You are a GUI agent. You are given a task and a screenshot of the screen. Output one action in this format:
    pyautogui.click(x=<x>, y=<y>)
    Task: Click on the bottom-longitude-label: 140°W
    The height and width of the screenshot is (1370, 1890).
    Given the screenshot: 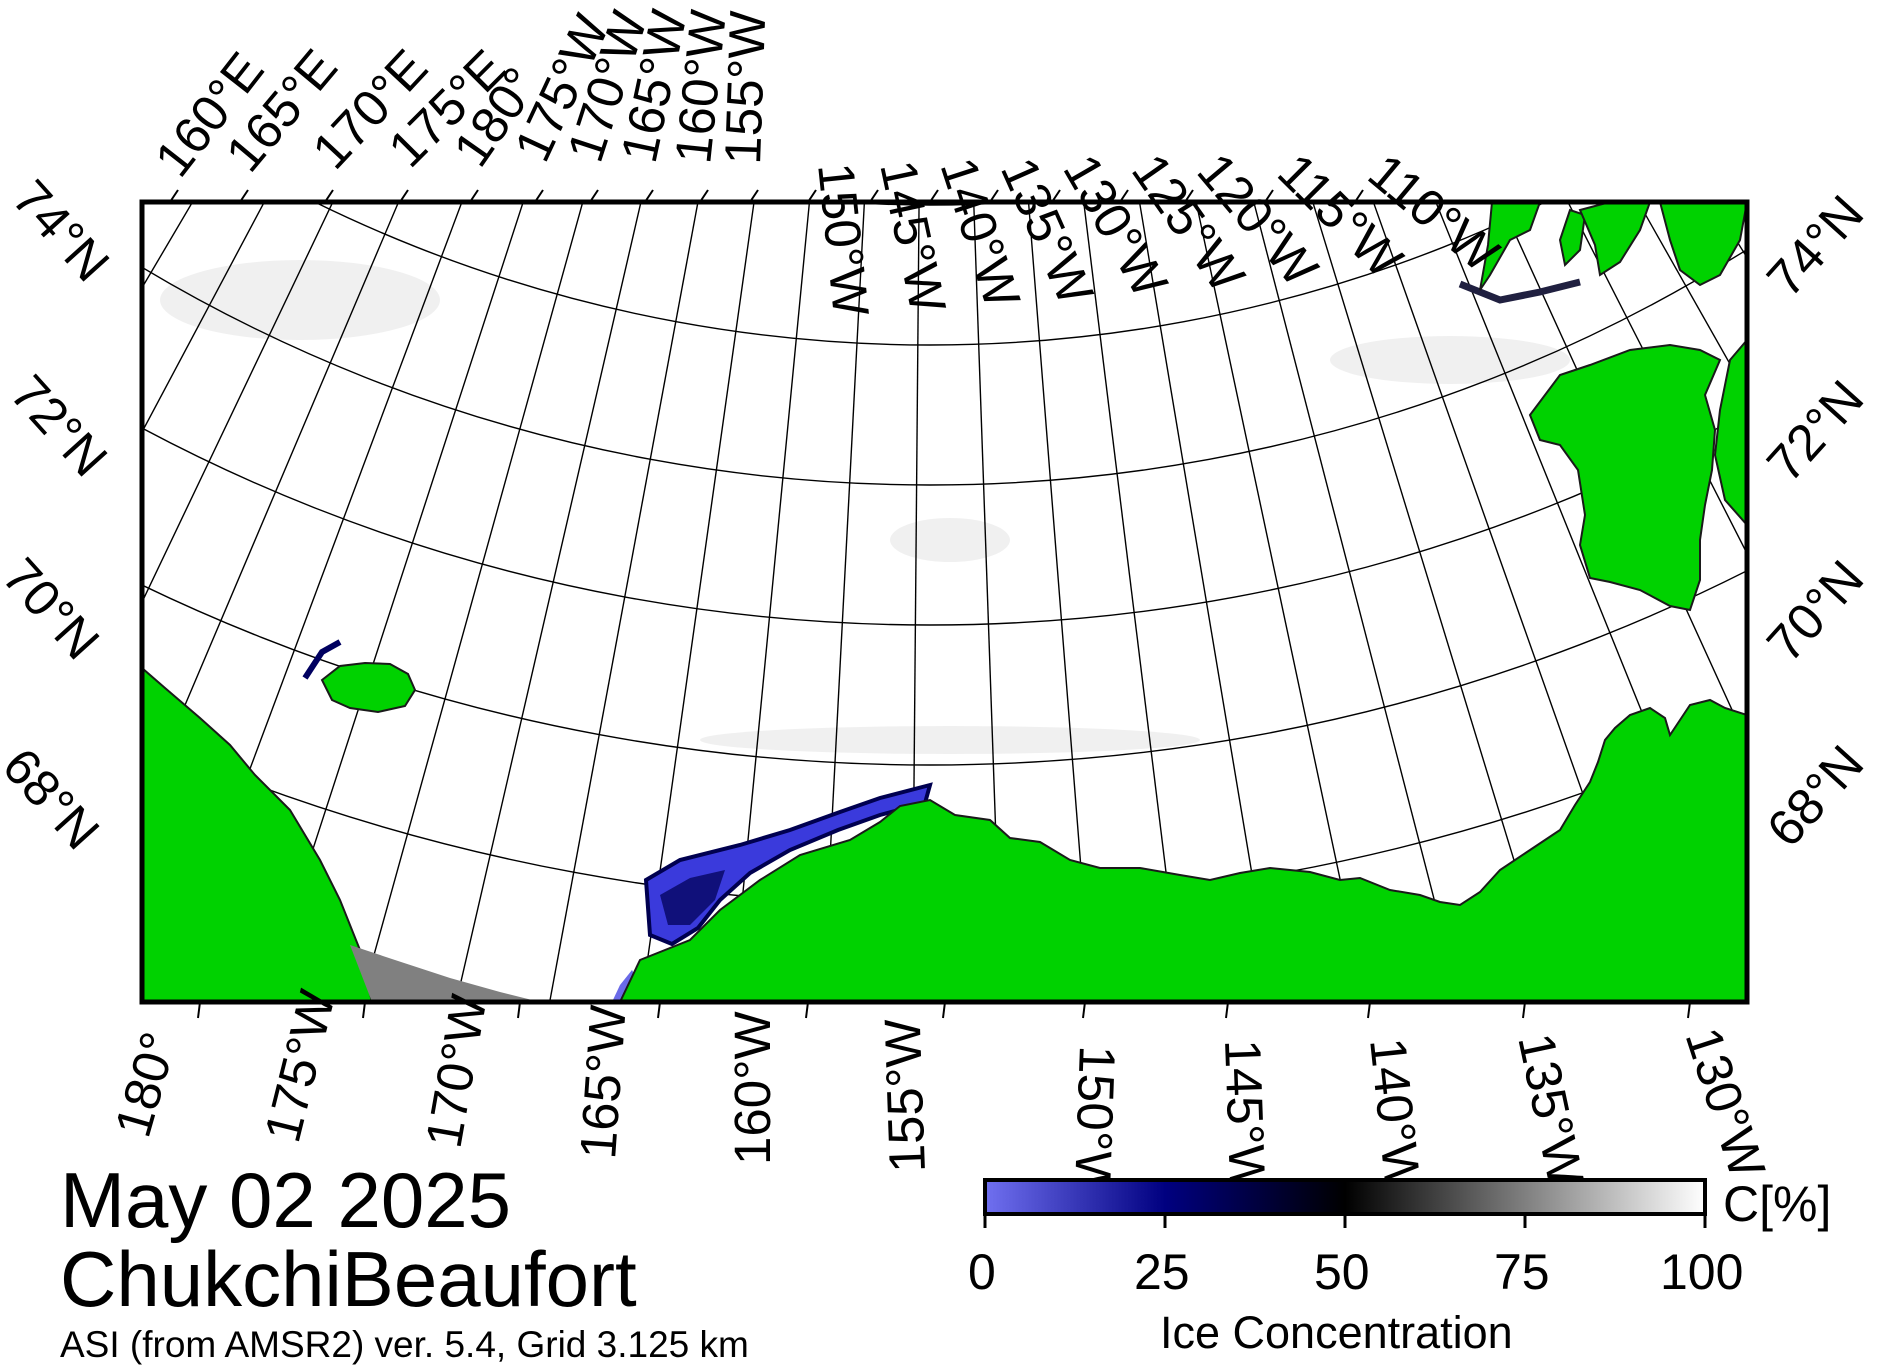 What is the action you would take?
    pyautogui.click(x=1395, y=1114)
    